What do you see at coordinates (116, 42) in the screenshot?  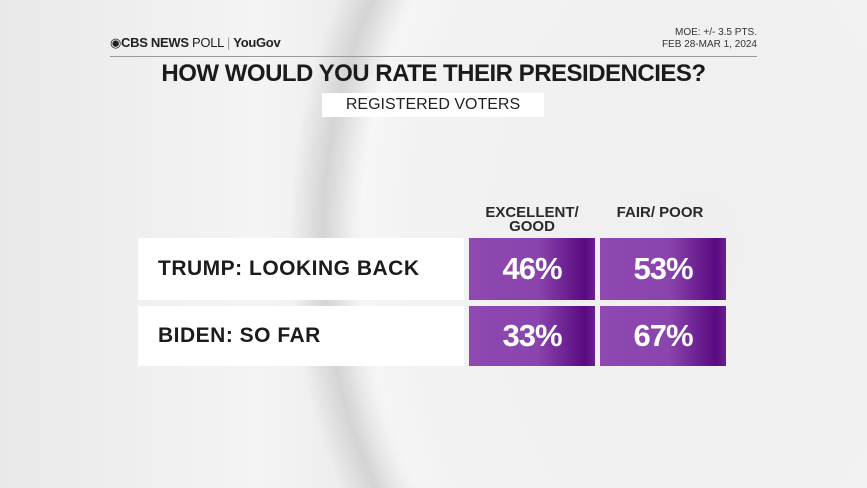 I see `cbs-eye-icon: ◉` at bounding box center [116, 42].